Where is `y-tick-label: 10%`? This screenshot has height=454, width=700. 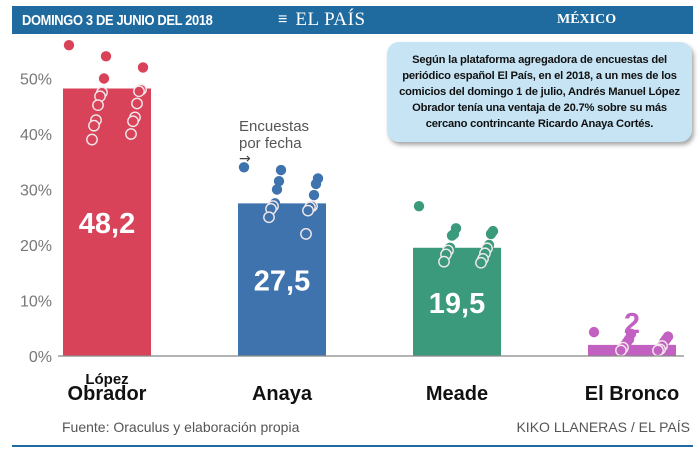
y-tick-label: 10% is located at coordinates (36, 302).